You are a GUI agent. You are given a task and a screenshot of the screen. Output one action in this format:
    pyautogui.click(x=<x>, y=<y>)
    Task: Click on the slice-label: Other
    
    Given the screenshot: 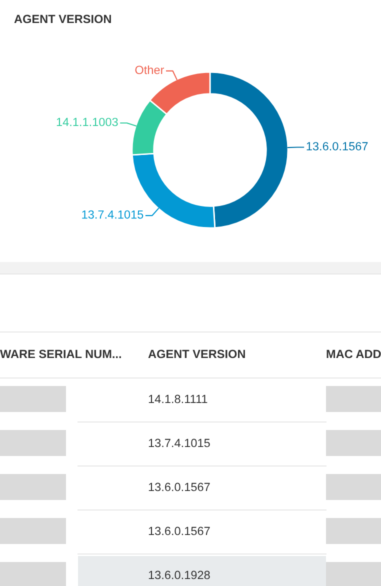 What is the action you would take?
    pyautogui.click(x=149, y=69)
    